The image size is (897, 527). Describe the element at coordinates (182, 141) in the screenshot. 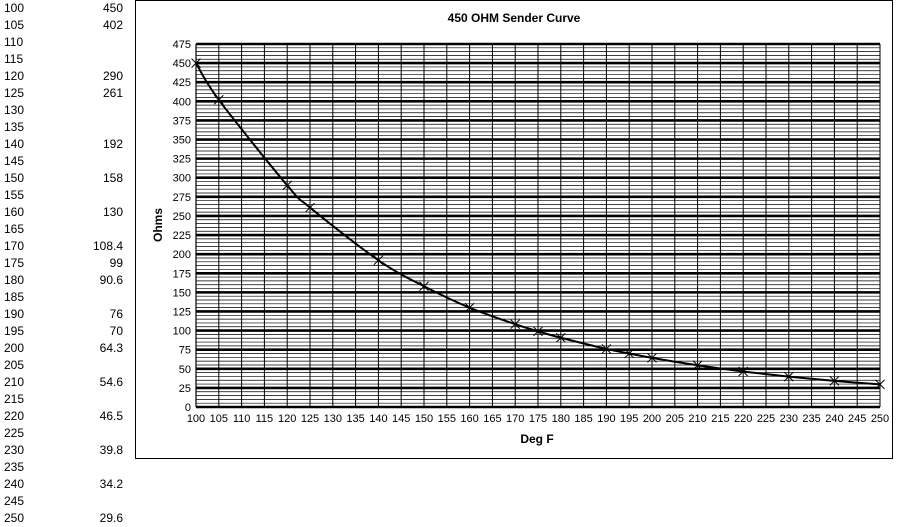

I see `y-tick-label: 350` at that location.